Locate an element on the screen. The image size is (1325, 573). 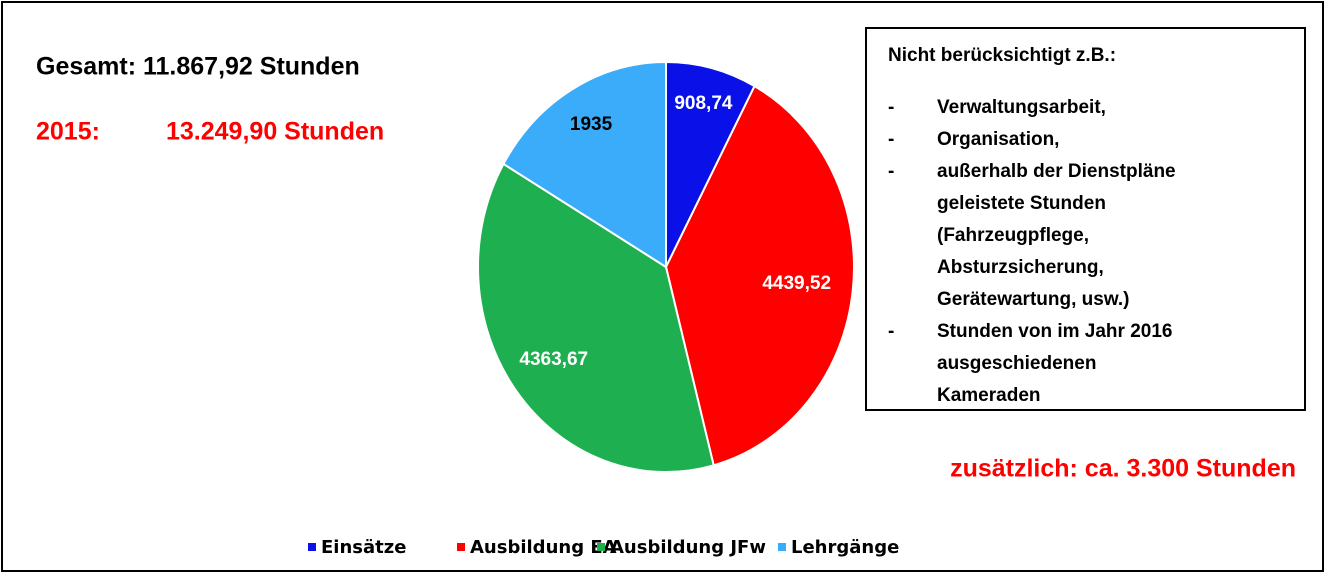
total-annotation: Gesamt: 11.867,92 Stunden is located at coordinates (198, 67).